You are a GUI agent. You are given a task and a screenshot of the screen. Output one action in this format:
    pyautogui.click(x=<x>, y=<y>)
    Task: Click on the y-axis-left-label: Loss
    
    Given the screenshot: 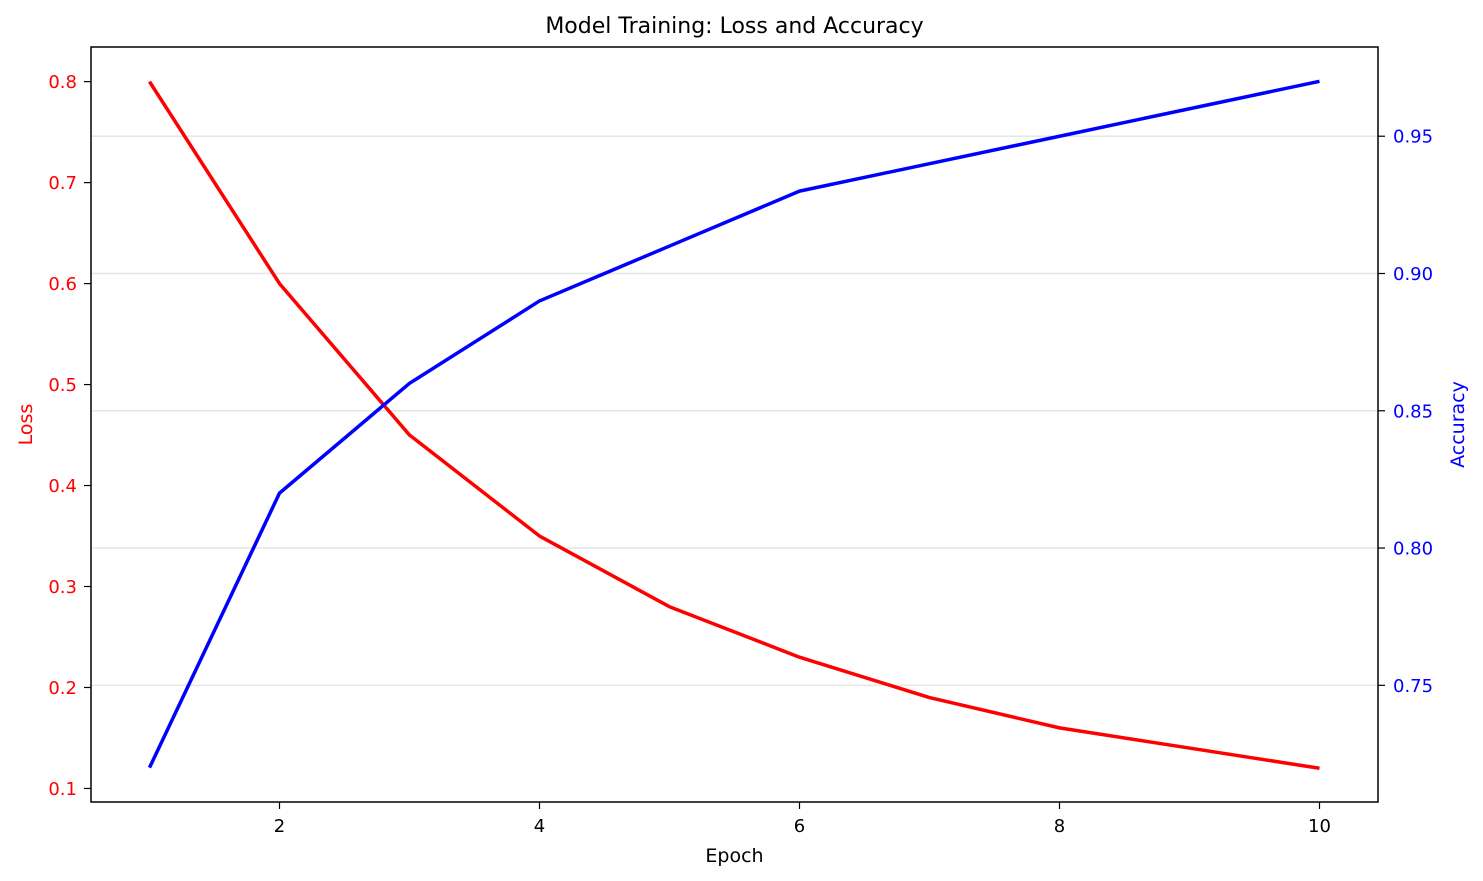 What is the action you would take?
    pyautogui.click(x=26, y=425)
    